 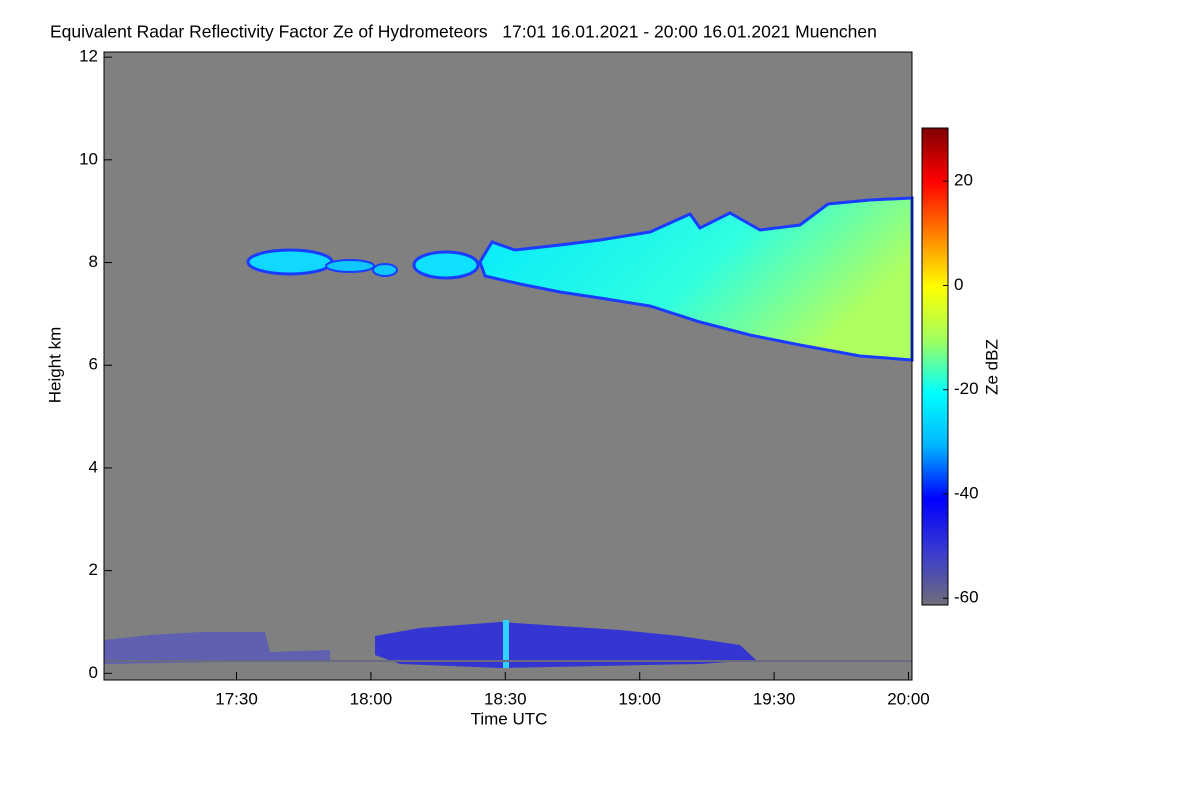 I want to click on y-tick-label: 6, so click(x=93, y=364).